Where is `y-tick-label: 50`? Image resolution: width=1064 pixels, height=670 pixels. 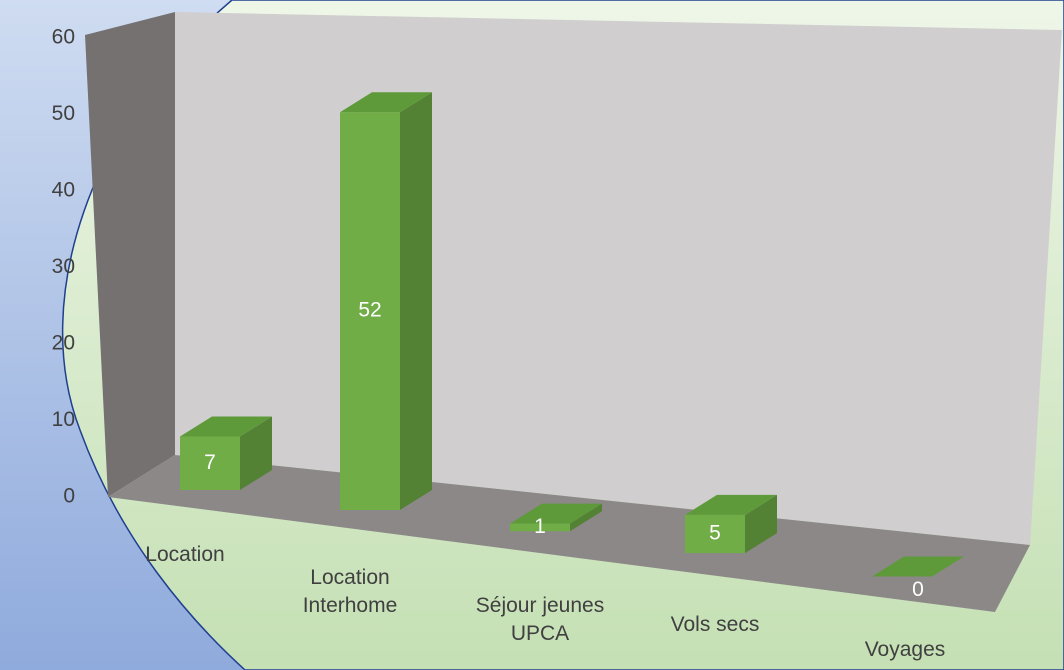 y-tick-label: 50 is located at coordinates (63, 113).